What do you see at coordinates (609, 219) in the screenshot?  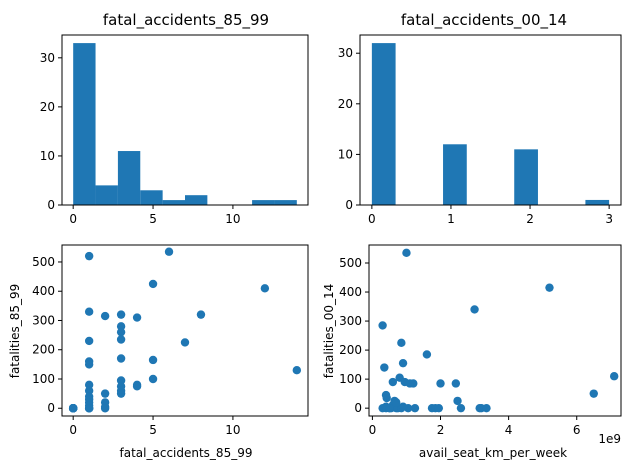 I see `x-tick-label: 3` at bounding box center [609, 219].